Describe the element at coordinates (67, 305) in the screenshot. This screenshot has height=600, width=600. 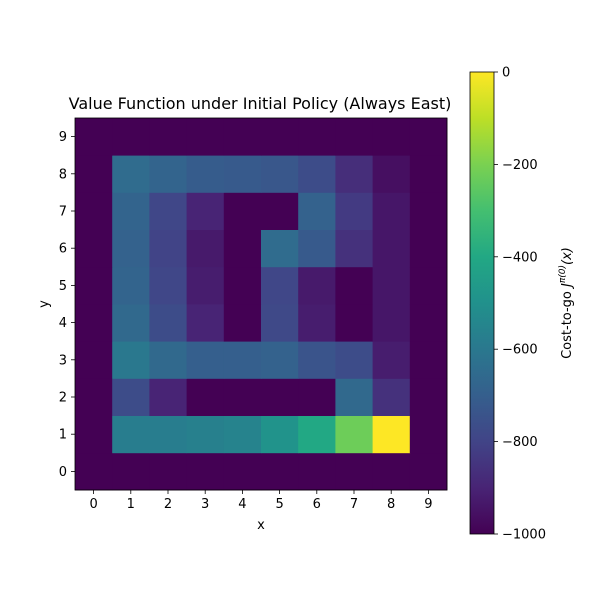
I see `y-axis-ticks: 0 1 2 3 4 5 6 7 8 9` at that location.